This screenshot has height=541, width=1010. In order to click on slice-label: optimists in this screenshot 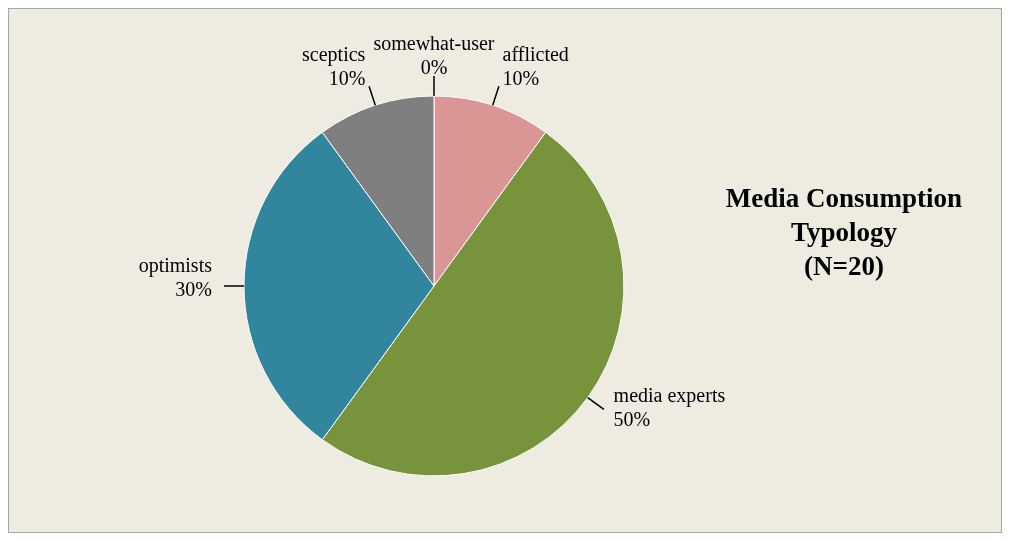, I will do `click(175, 265)`.